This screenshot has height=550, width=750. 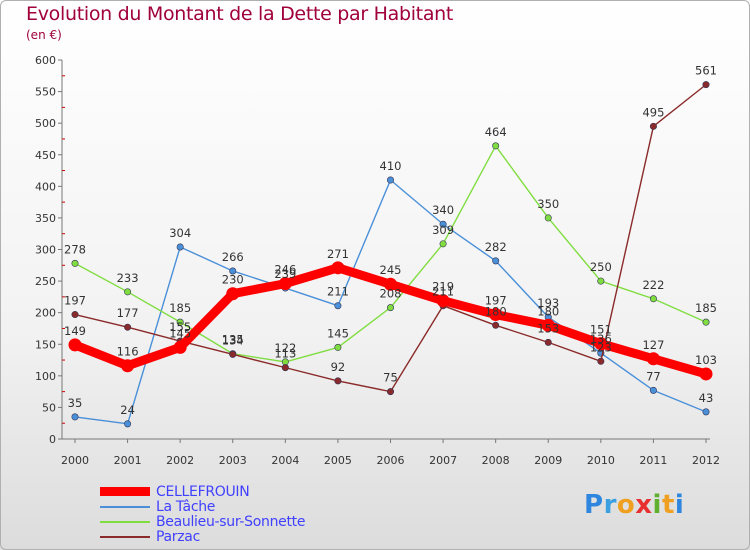 I want to click on data-label: 24, so click(x=127, y=410).